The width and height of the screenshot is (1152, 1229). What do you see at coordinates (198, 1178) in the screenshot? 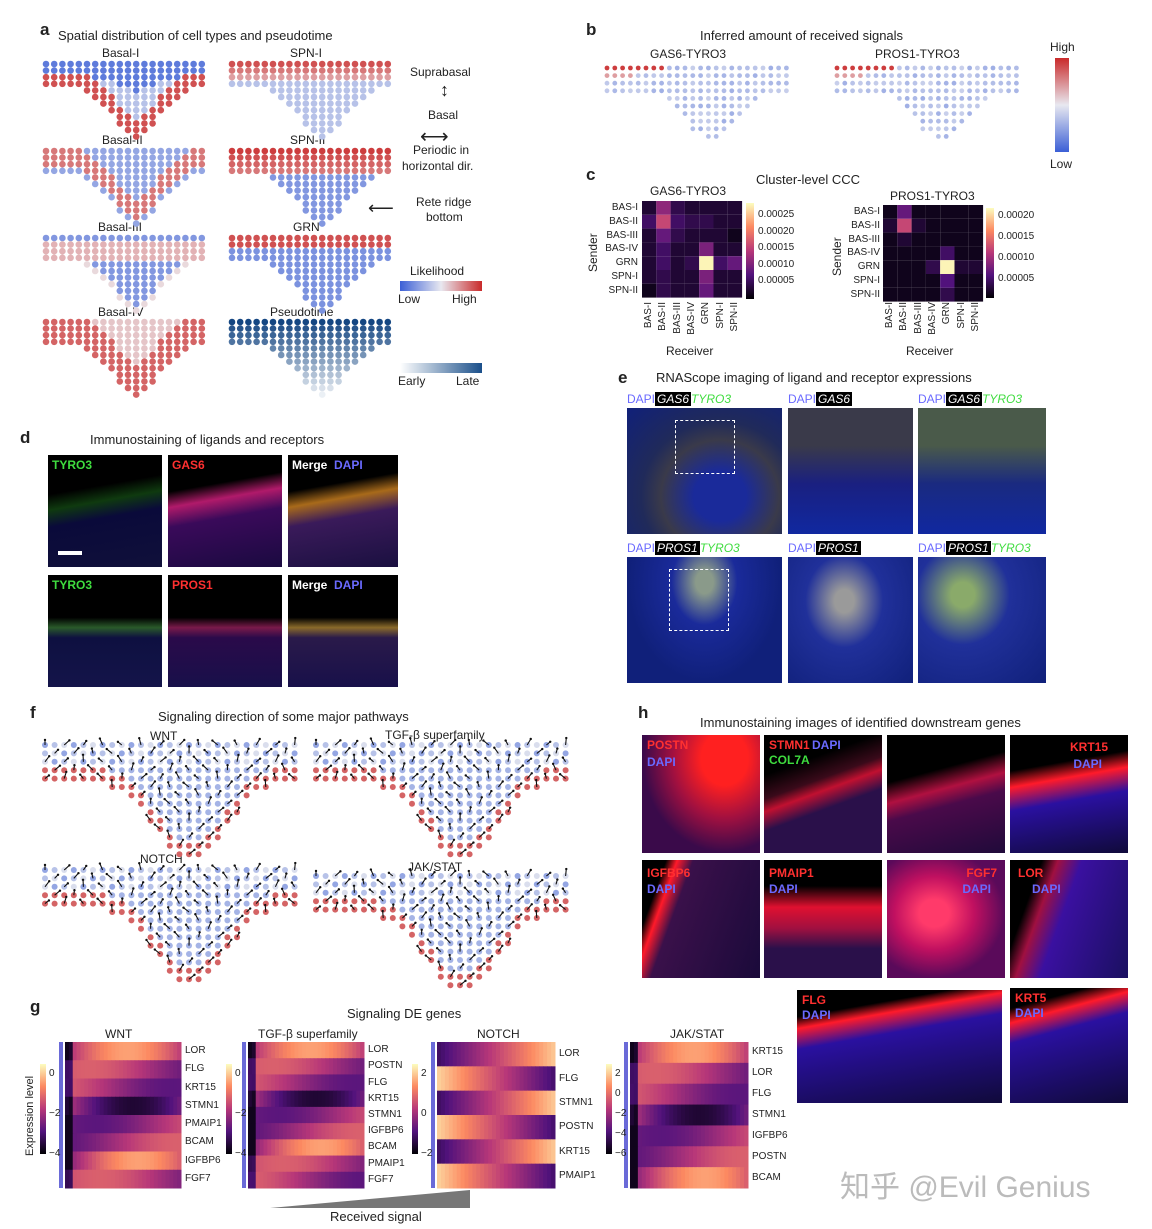
I see `gene-label: FGF7` at bounding box center [198, 1178].